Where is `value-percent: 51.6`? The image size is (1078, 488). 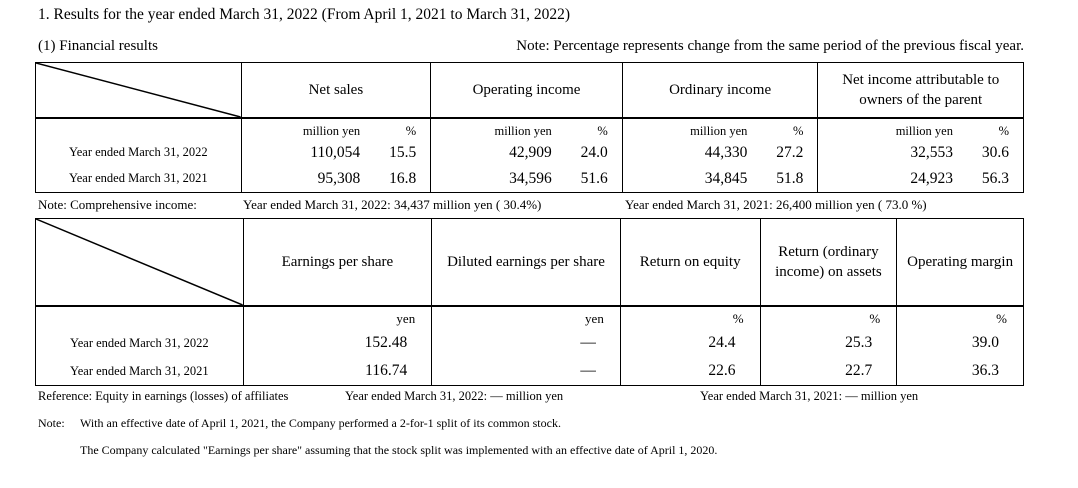
value-percent: 51.6 is located at coordinates (594, 178).